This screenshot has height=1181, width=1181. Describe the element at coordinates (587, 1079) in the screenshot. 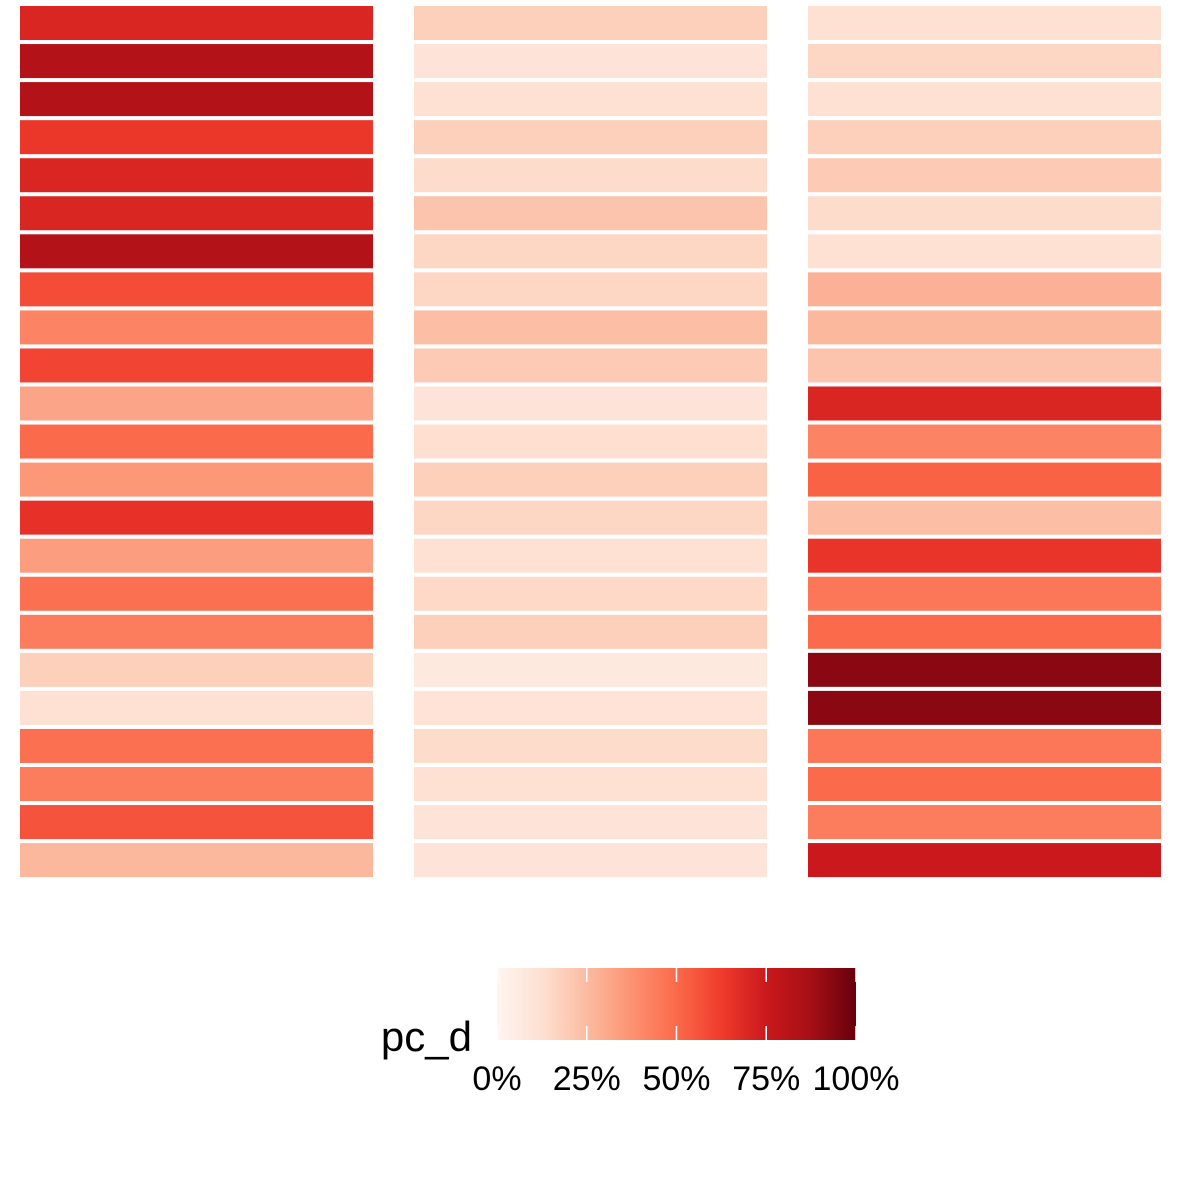

I see `colorbar-tick-label: 25%` at that location.